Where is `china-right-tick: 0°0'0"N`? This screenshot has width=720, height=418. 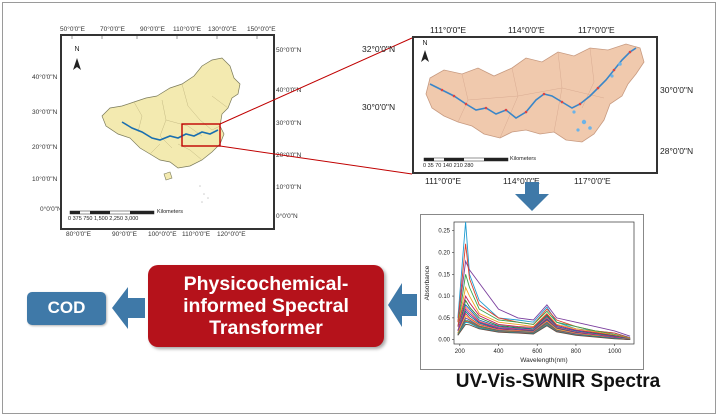
china-right-tick: 0°0'0"N is located at coordinates (287, 216).